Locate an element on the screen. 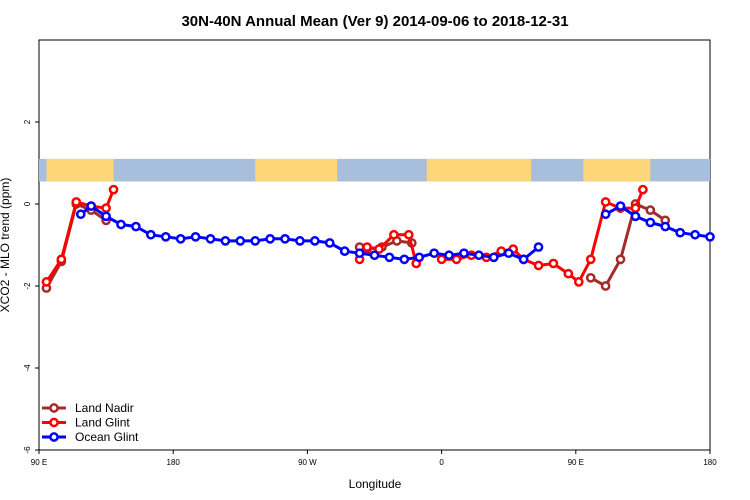 Image resolution: width=750 pixels, height=500 pixels. y-tick-label: -4 is located at coordinates (27, 368).